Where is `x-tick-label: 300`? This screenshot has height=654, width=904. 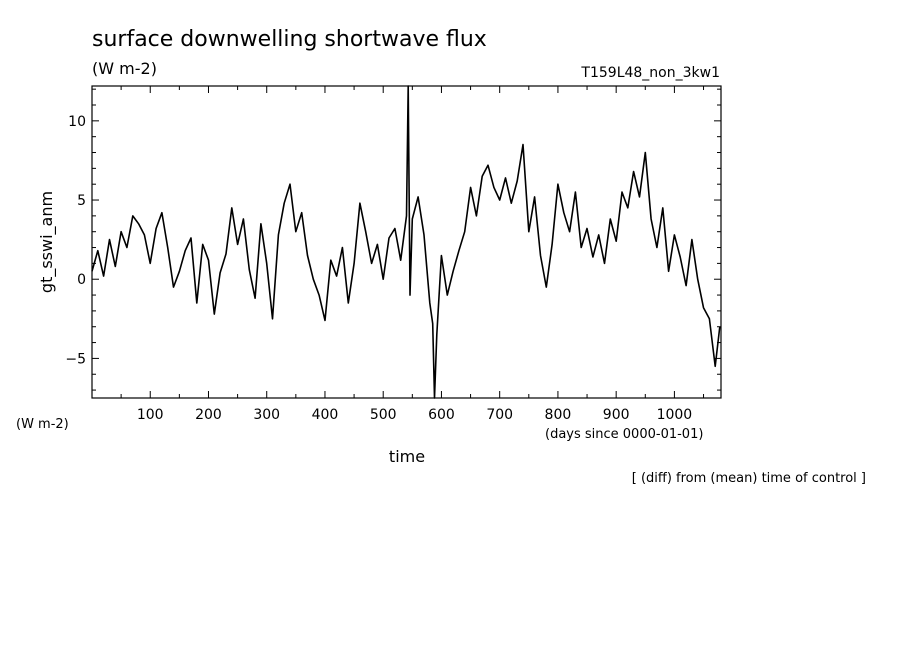
x-tick-label: 300 is located at coordinates (266, 415).